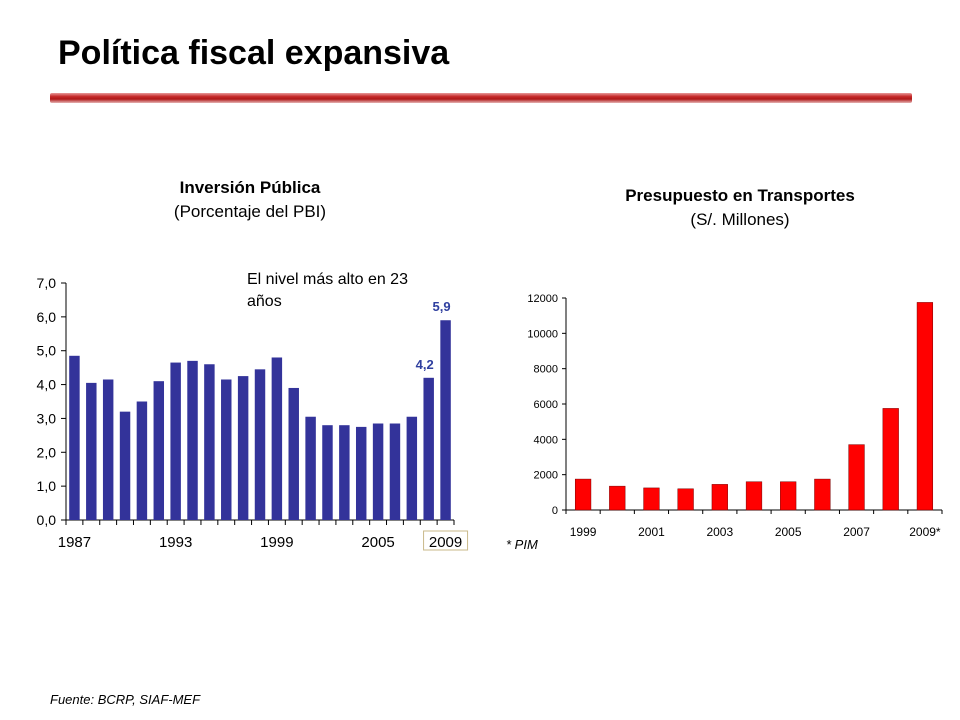 The height and width of the screenshot is (720, 960). What do you see at coordinates (91, 451) in the screenshot?
I see `inversion-bar-1988` at bounding box center [91, 451].